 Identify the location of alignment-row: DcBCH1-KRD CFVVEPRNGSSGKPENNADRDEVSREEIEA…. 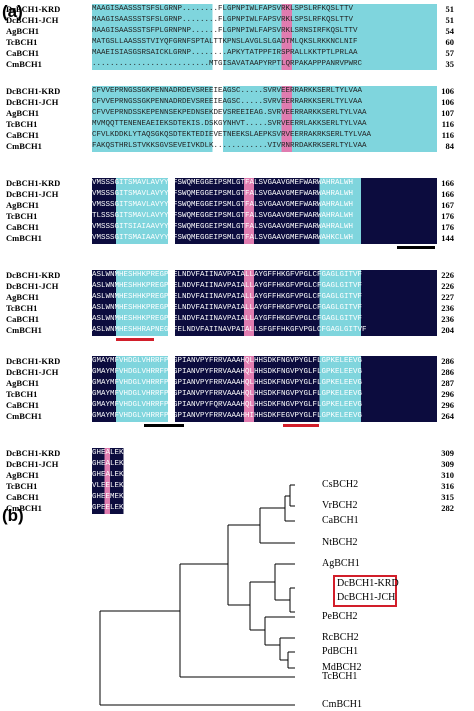
(237, 91).